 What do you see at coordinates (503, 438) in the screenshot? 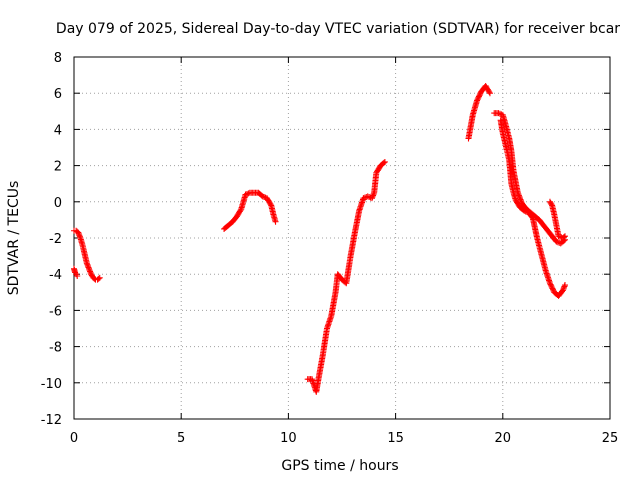
I see `x-tick-label: 20` at bounding box center [503, 438].